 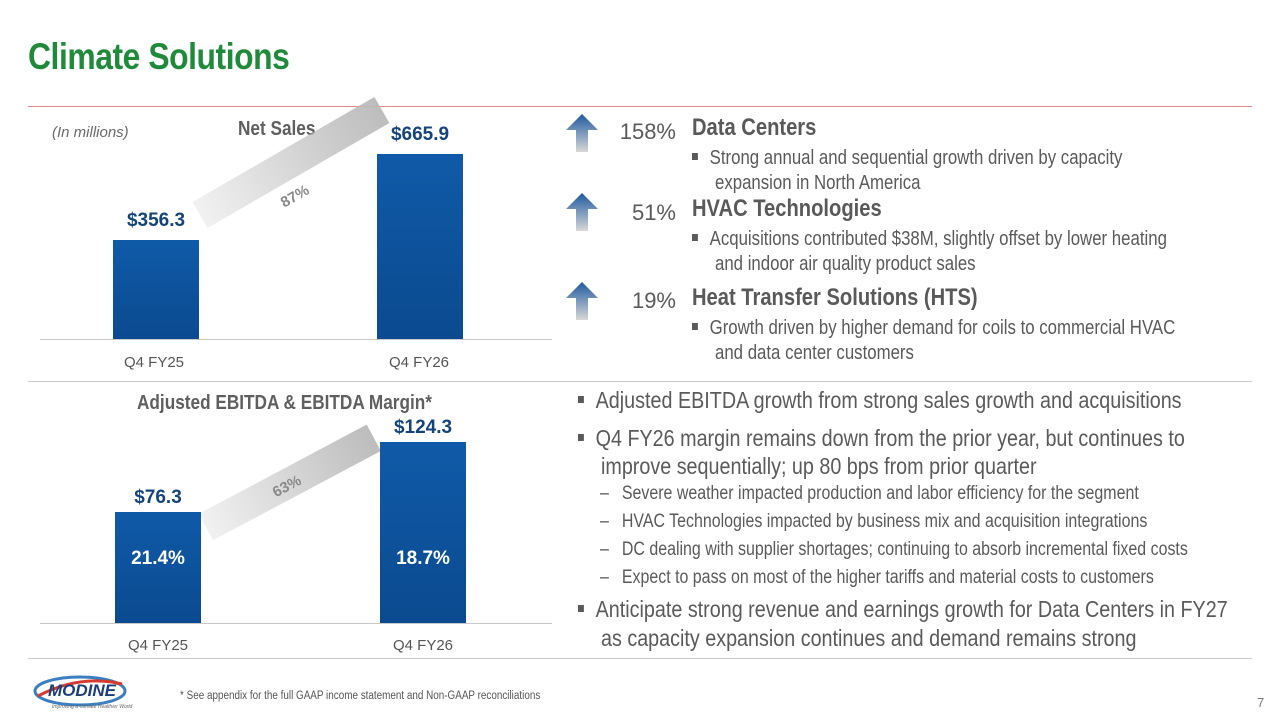 I want to click on bar-label: $356.3, so click(x=156, y=221).